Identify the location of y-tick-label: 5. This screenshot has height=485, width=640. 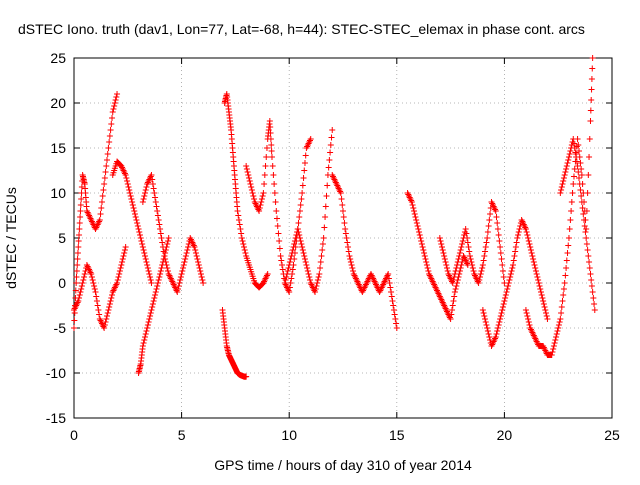
(62, 238).